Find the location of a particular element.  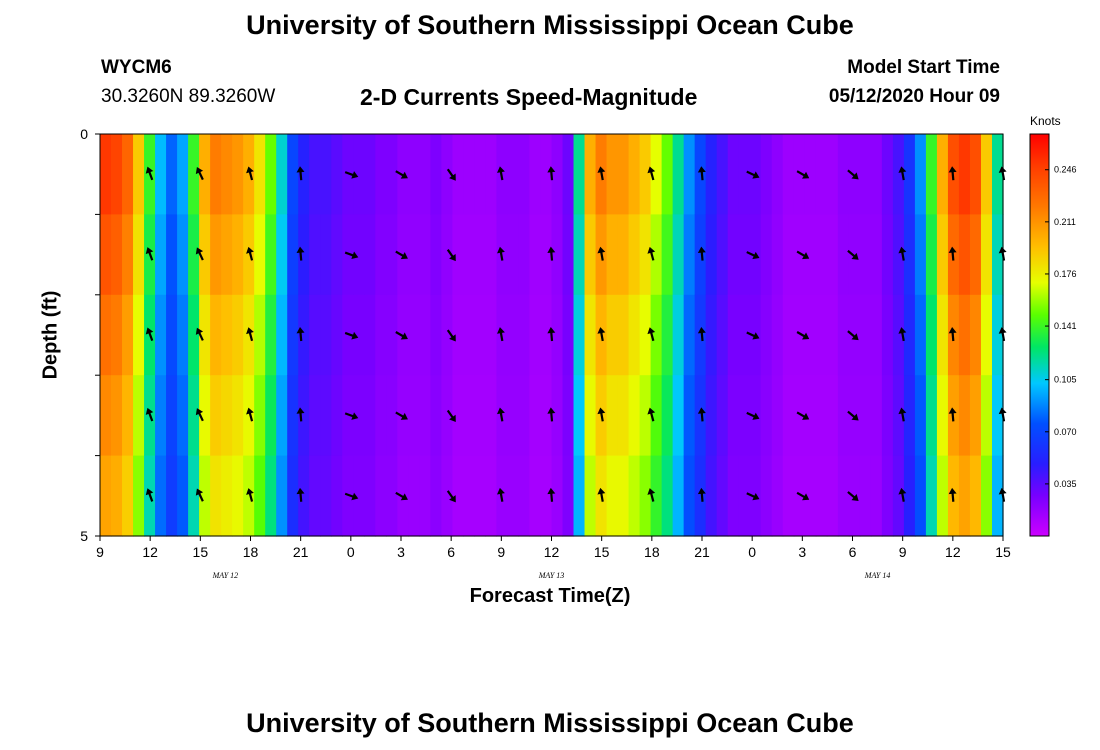

y-tick-label: 0 is located at coordinates (84, 134).